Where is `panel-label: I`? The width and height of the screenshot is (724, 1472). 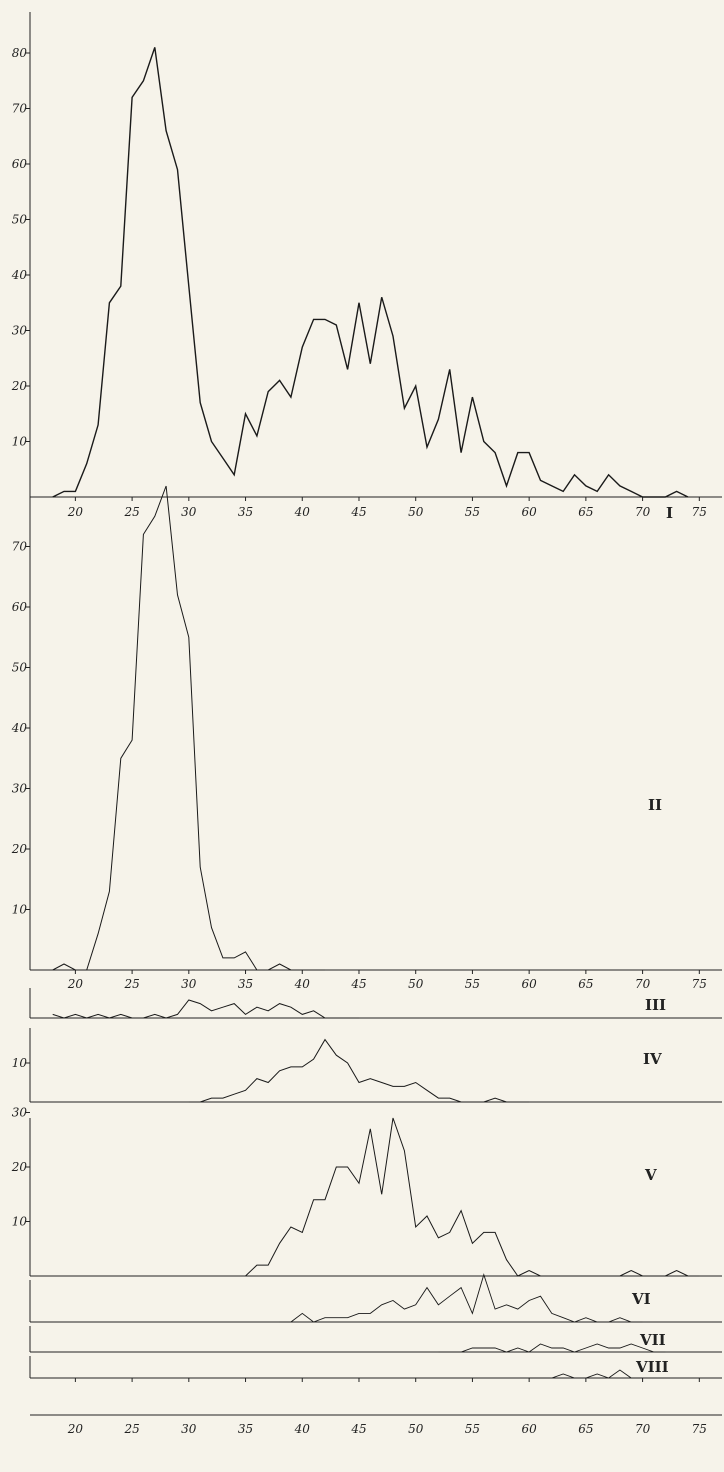
panel-label: I is located at coordinates (669, 513).